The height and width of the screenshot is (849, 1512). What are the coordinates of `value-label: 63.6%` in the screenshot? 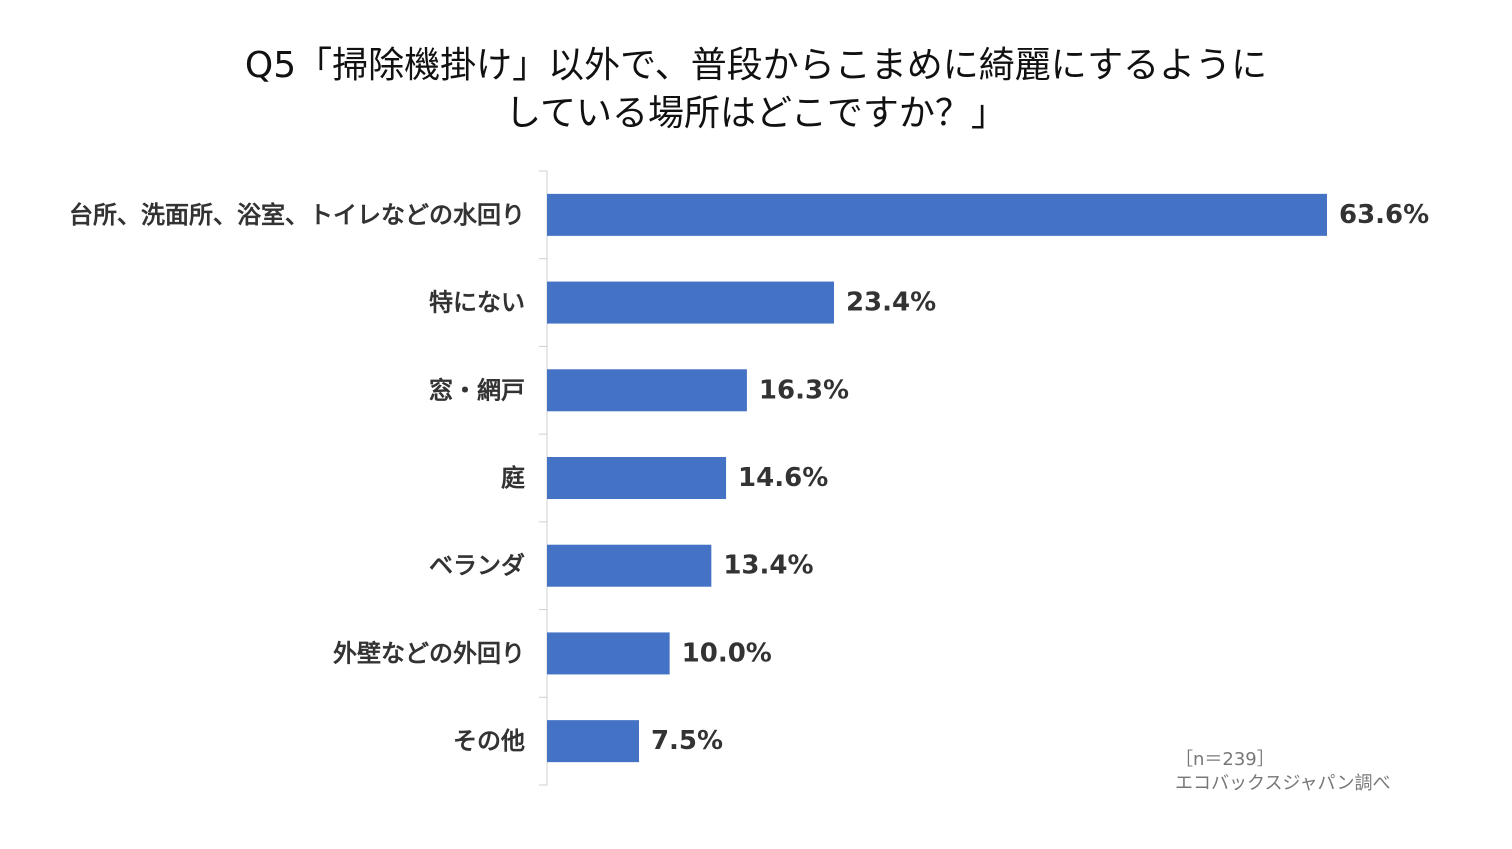 It's located at (1384, 215).